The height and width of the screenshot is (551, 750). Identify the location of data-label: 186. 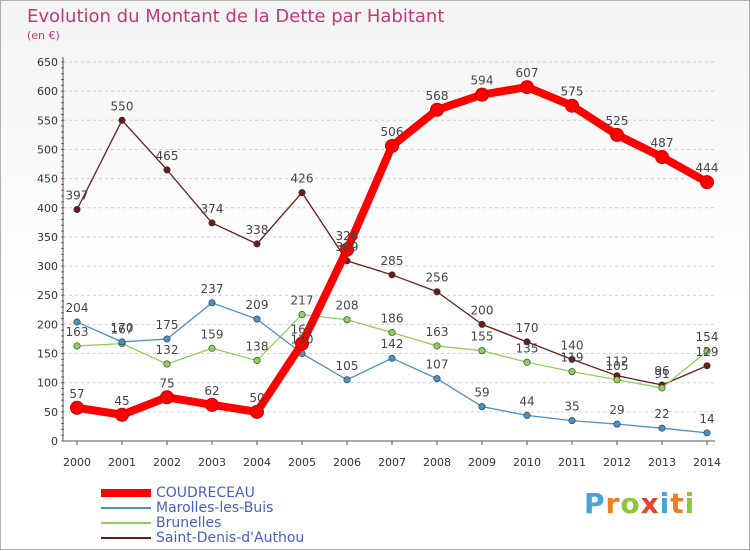
(392, 319).